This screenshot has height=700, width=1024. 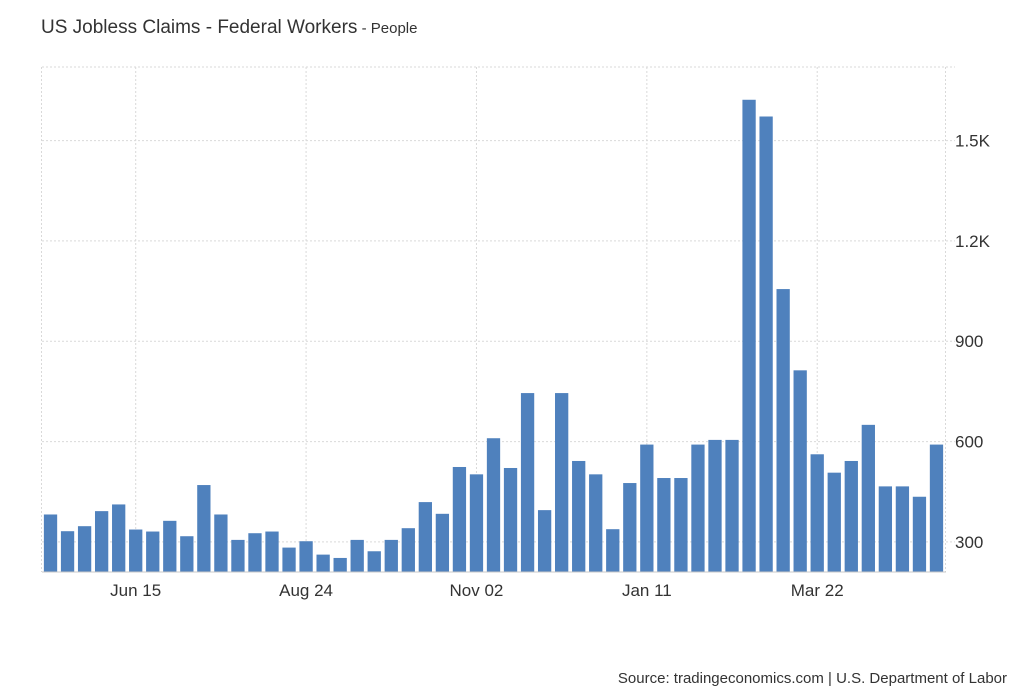 I want to click on y-tick-label: 1.2K, so click(x=973, y=241).